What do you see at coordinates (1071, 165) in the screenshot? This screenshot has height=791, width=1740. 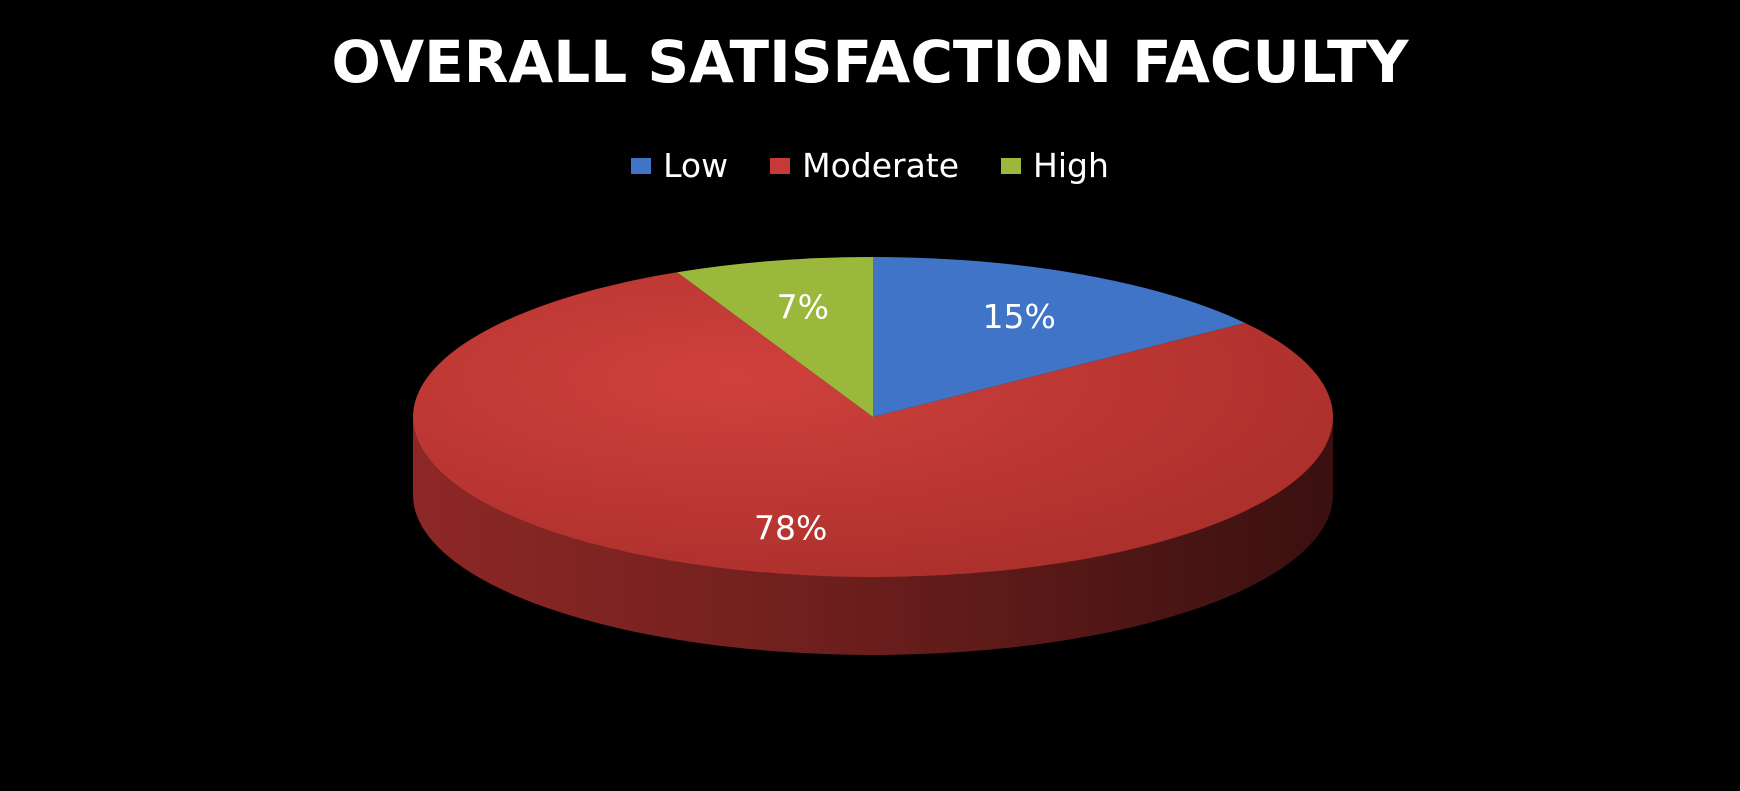 I see `legend-label-high: High` at bounding box center [1071, 165].